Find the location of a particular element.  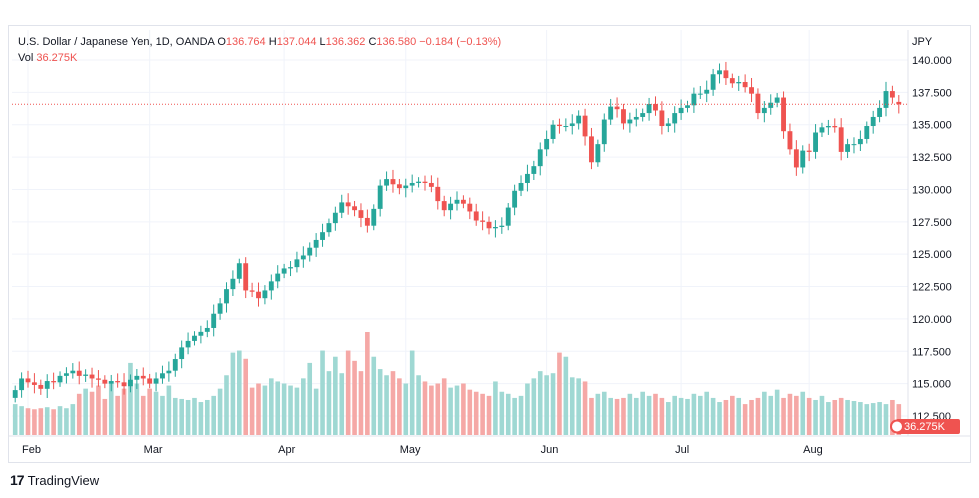

volume-badge-label: 36.275K is located at coordinates (925, 427).